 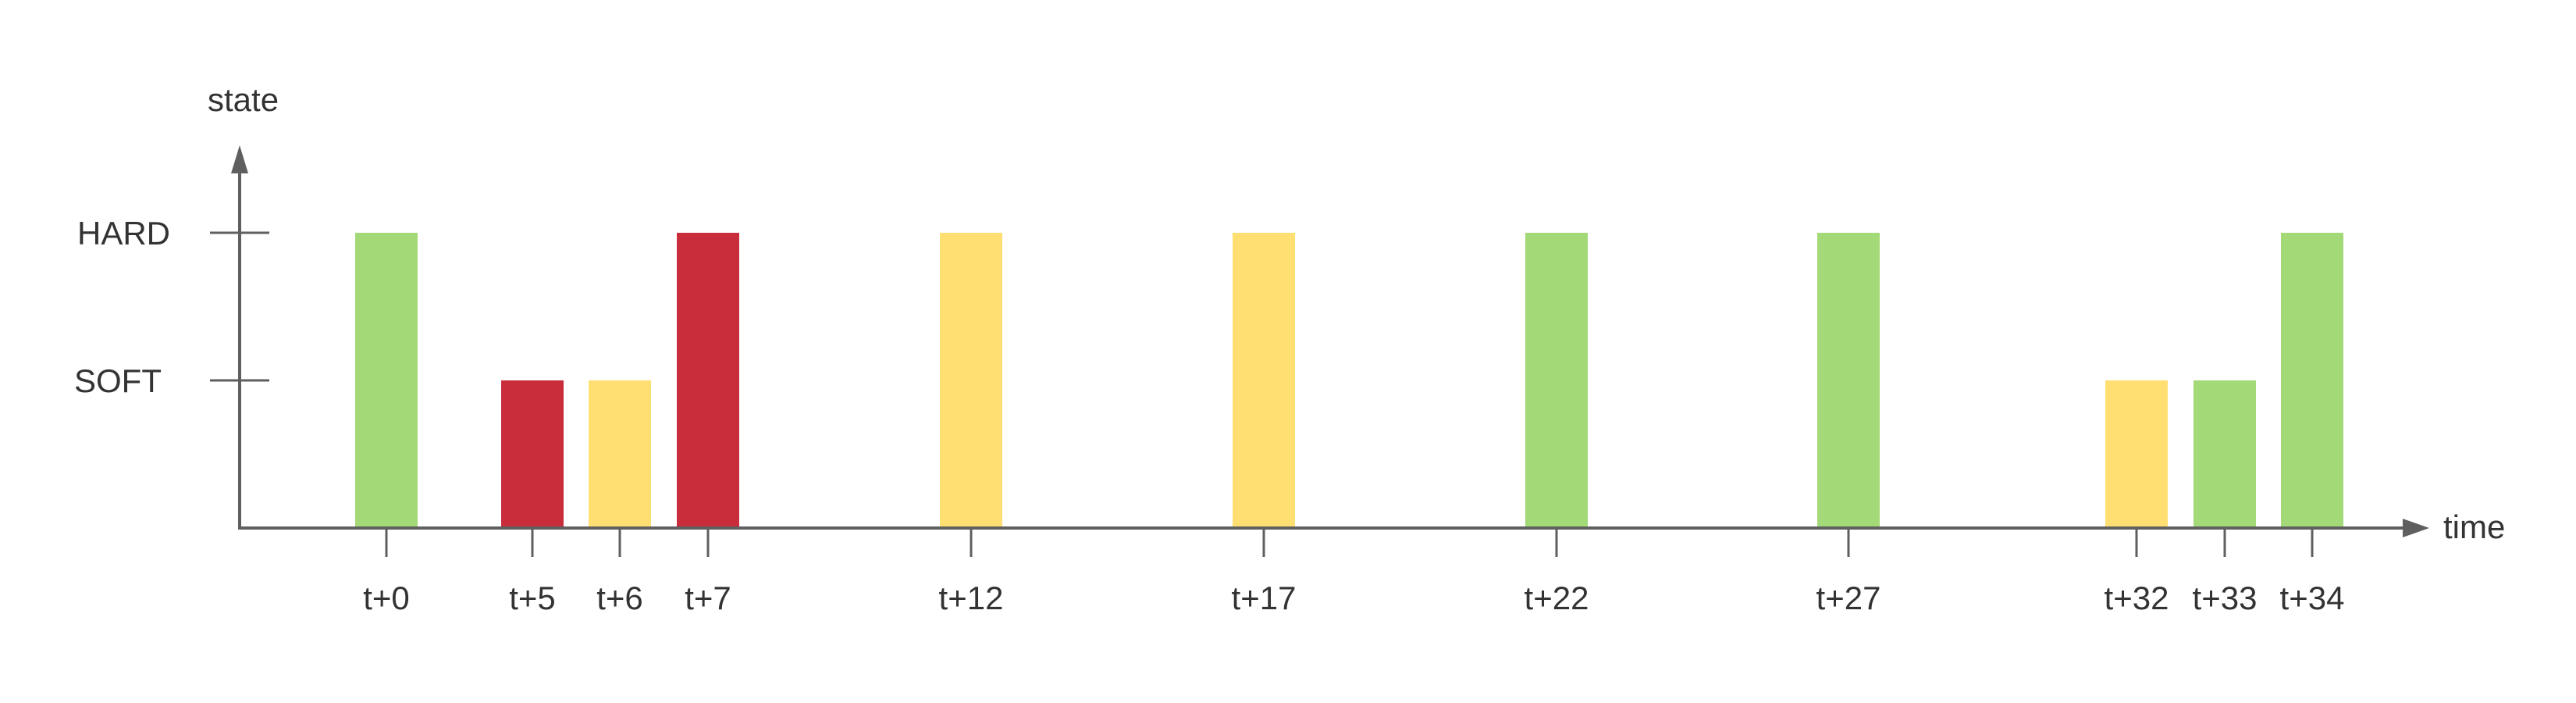 What do you see at coordinates (1264, 598) in the screenshot?
I see `x-tick-label: t+17` at bounding box center [1264, 598].